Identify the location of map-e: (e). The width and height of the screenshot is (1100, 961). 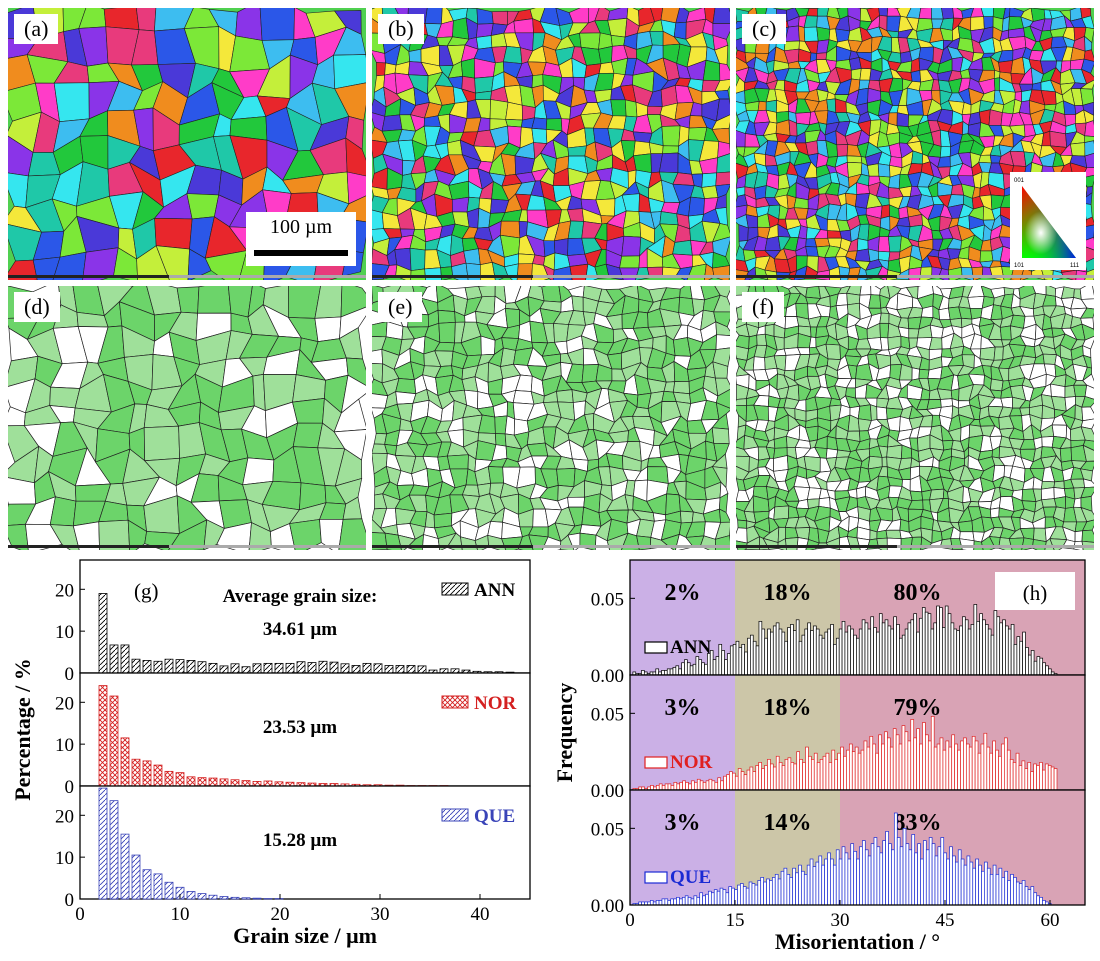
(551, 418).